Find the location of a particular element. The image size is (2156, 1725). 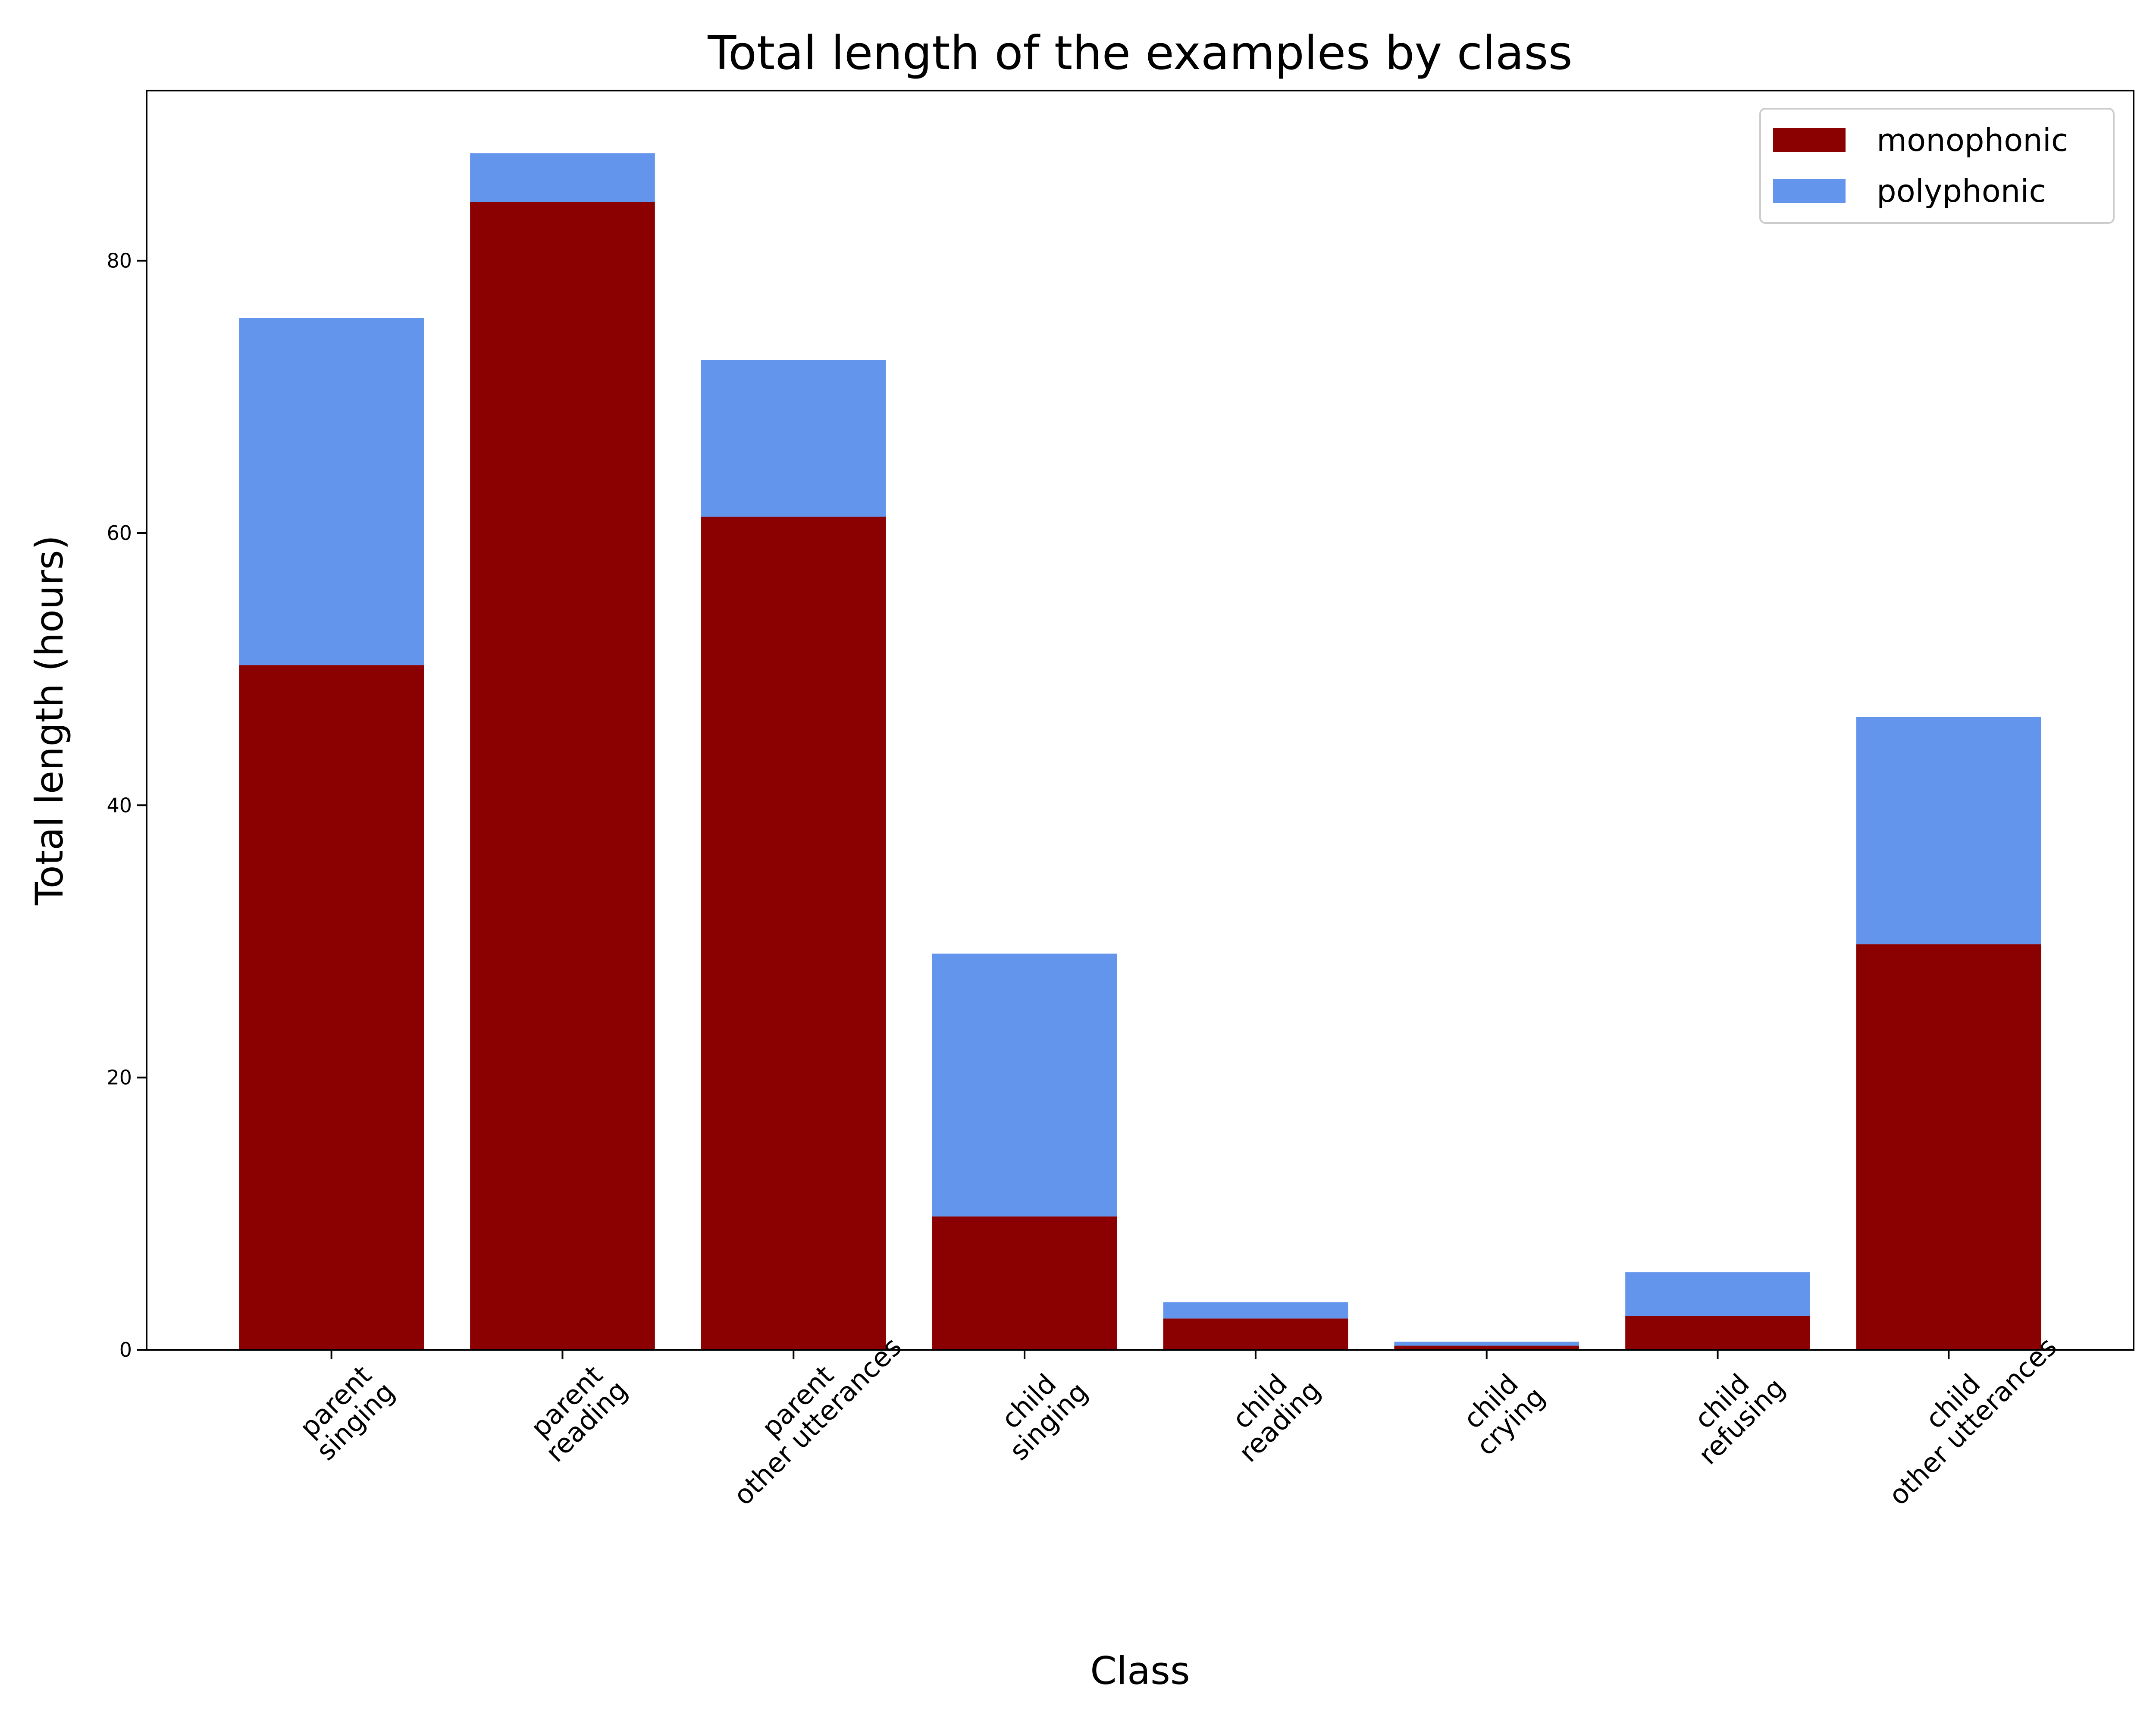

legend-swatch-polyphonic is located at coordinates (1809, 191).